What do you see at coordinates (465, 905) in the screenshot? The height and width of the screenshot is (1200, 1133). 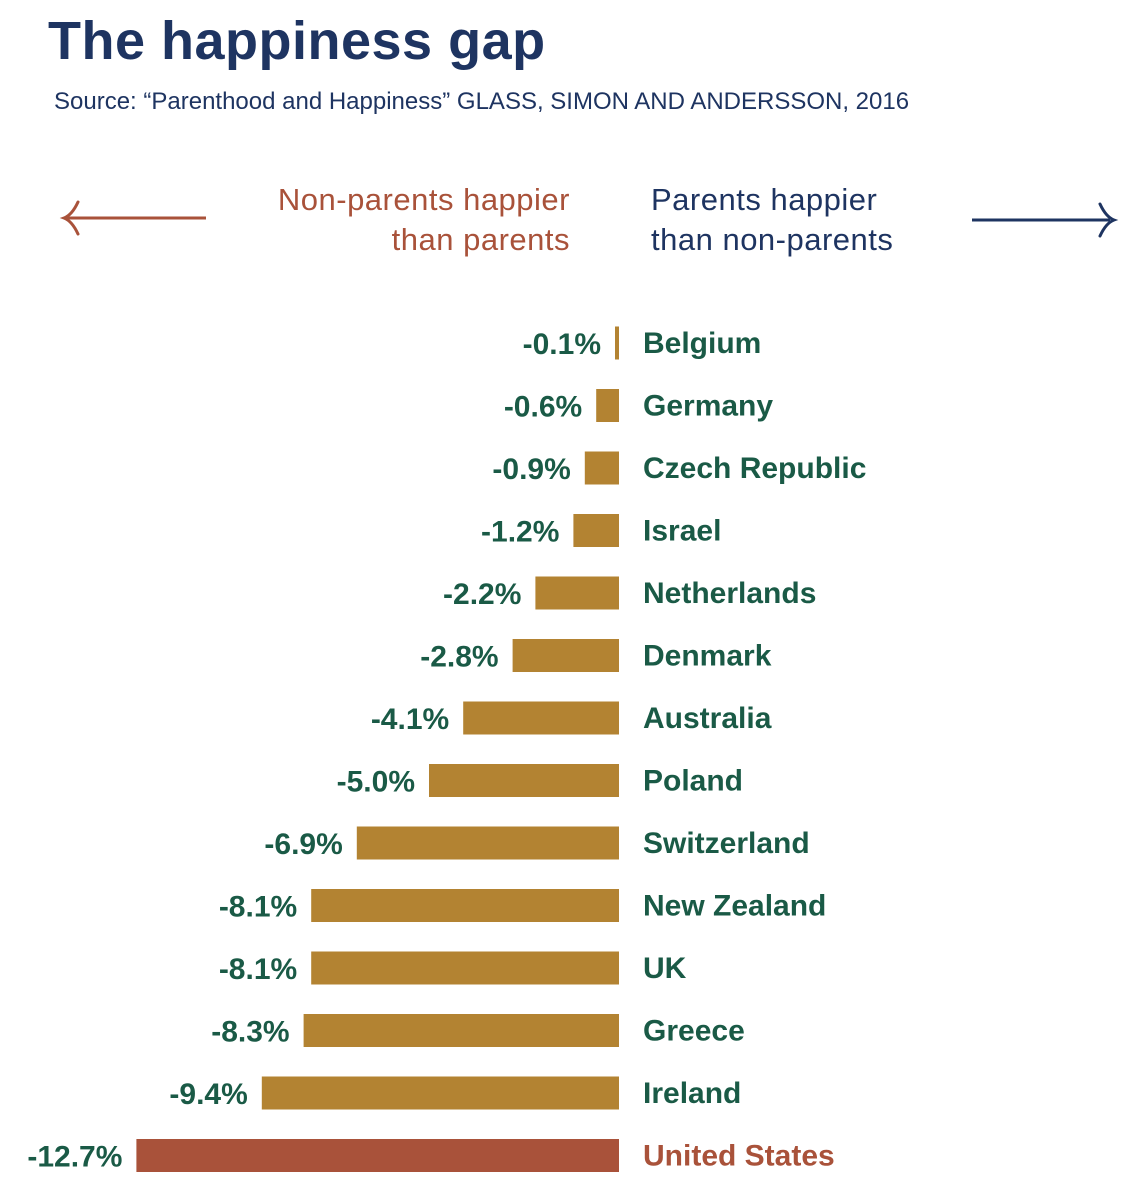 I see `bar-new-zealand` at bounding box center [465, 905].